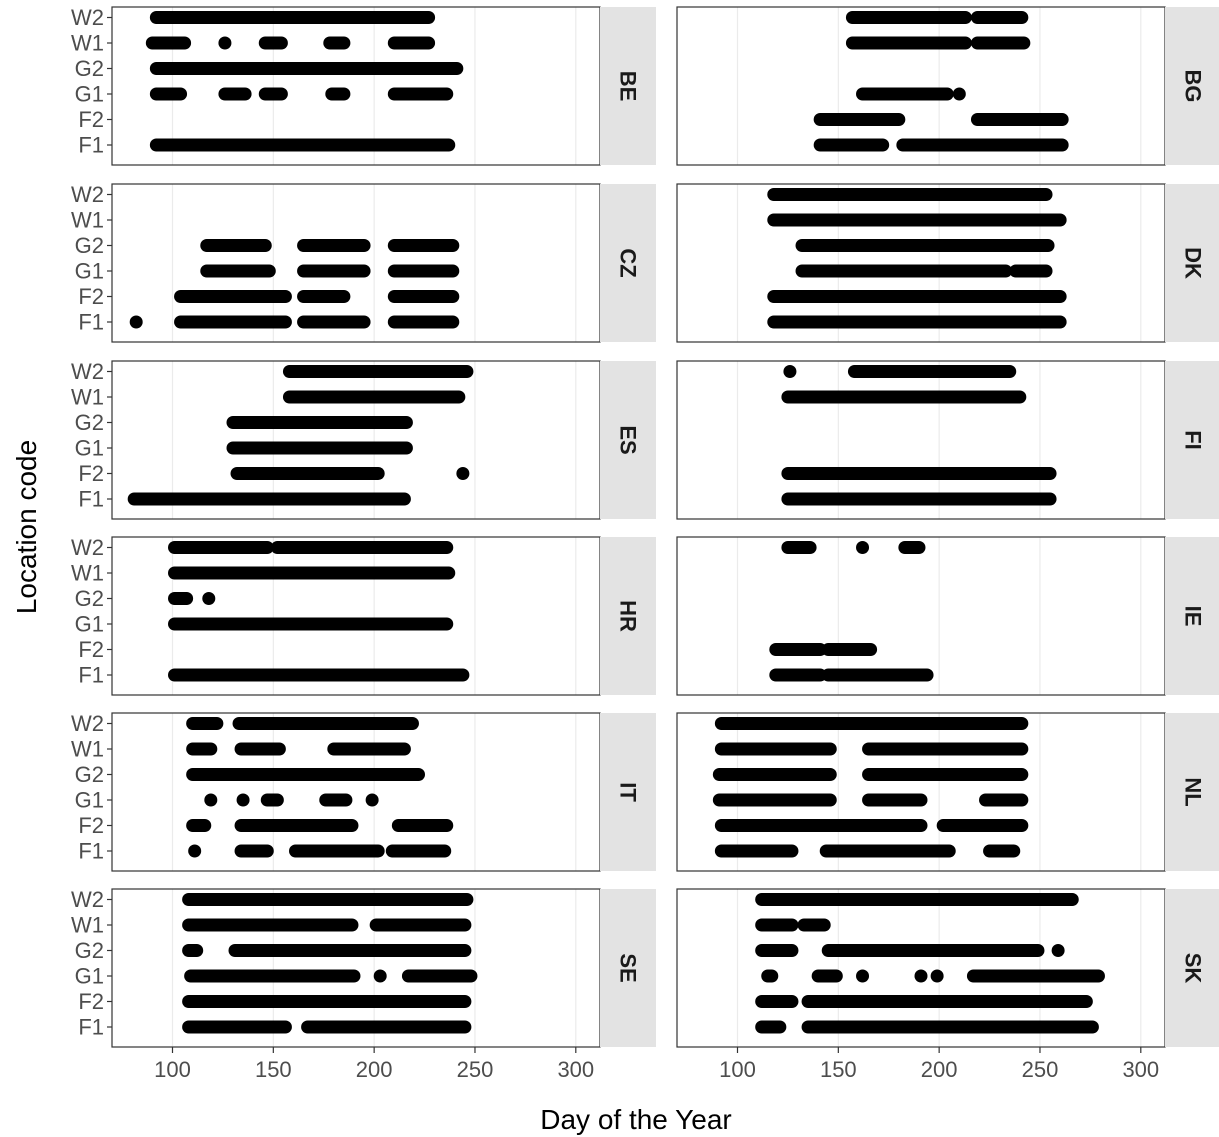 This screenshot has height=1137, width=1219. I want to click on x-tick-label: 250, so click(475, 1069).